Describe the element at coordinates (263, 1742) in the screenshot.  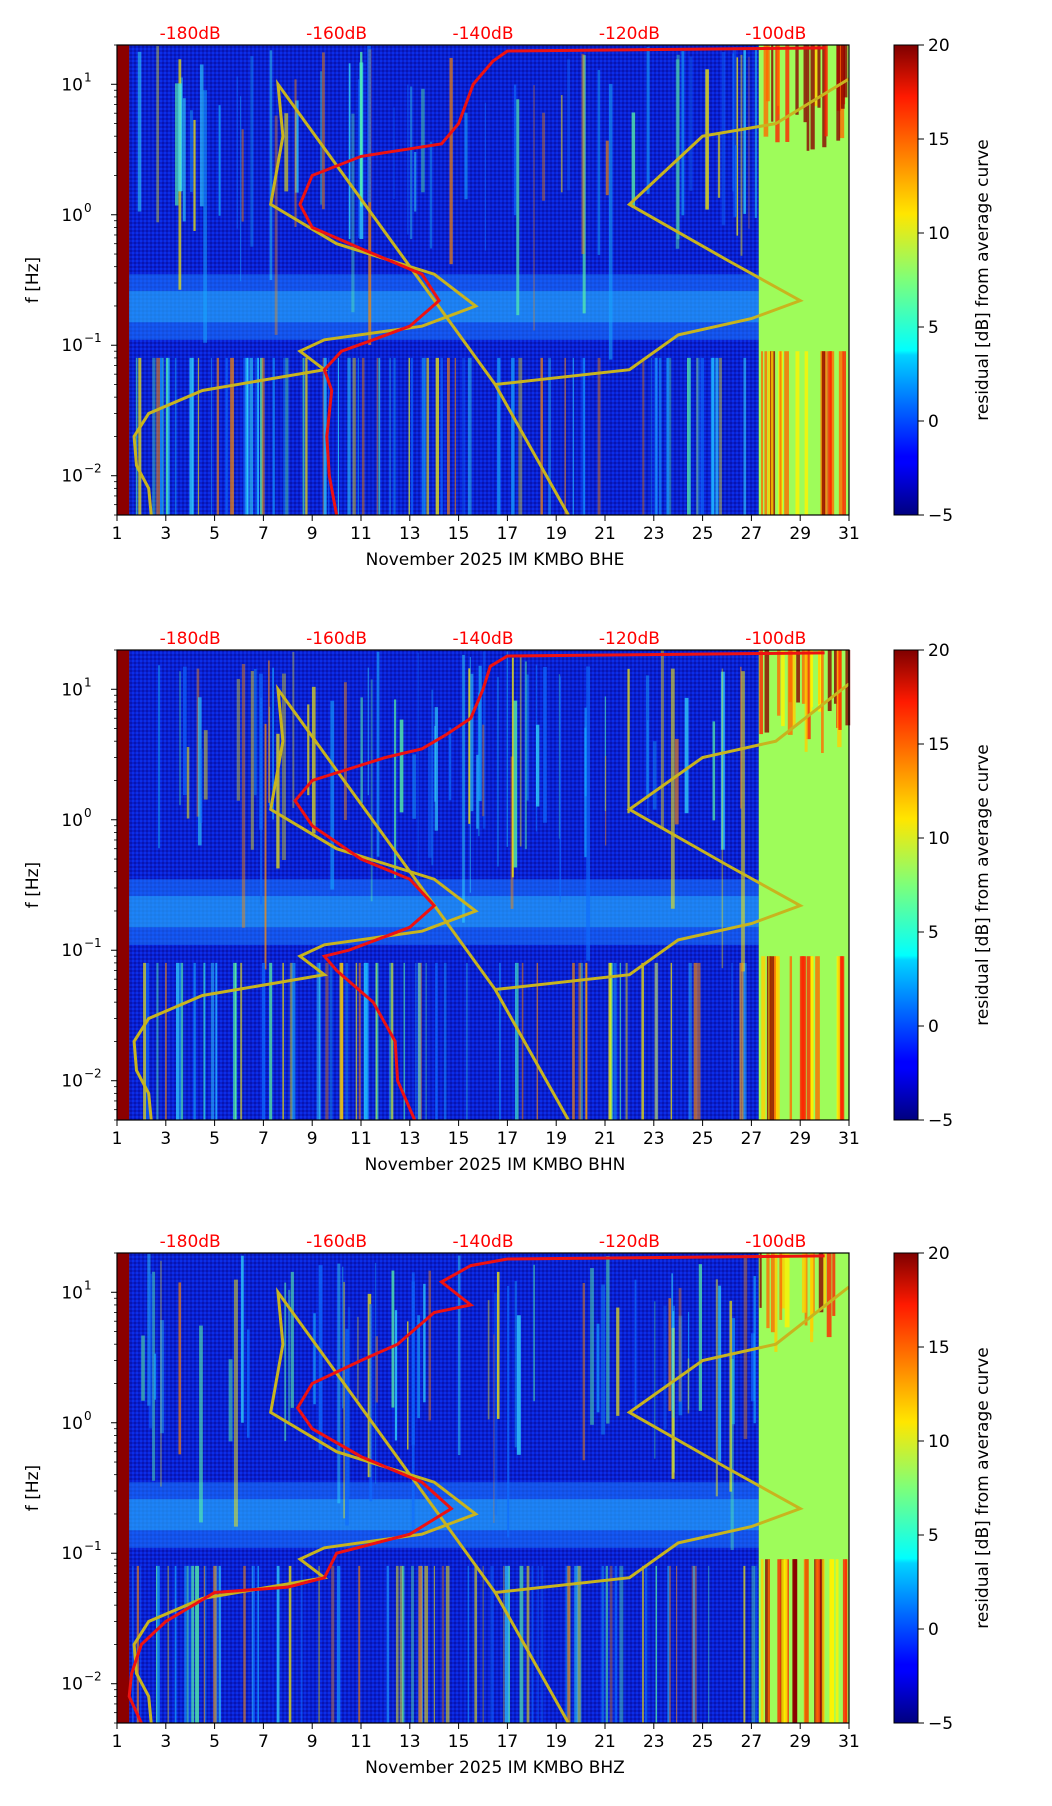
I see `x-tick-label: 7` at that location.